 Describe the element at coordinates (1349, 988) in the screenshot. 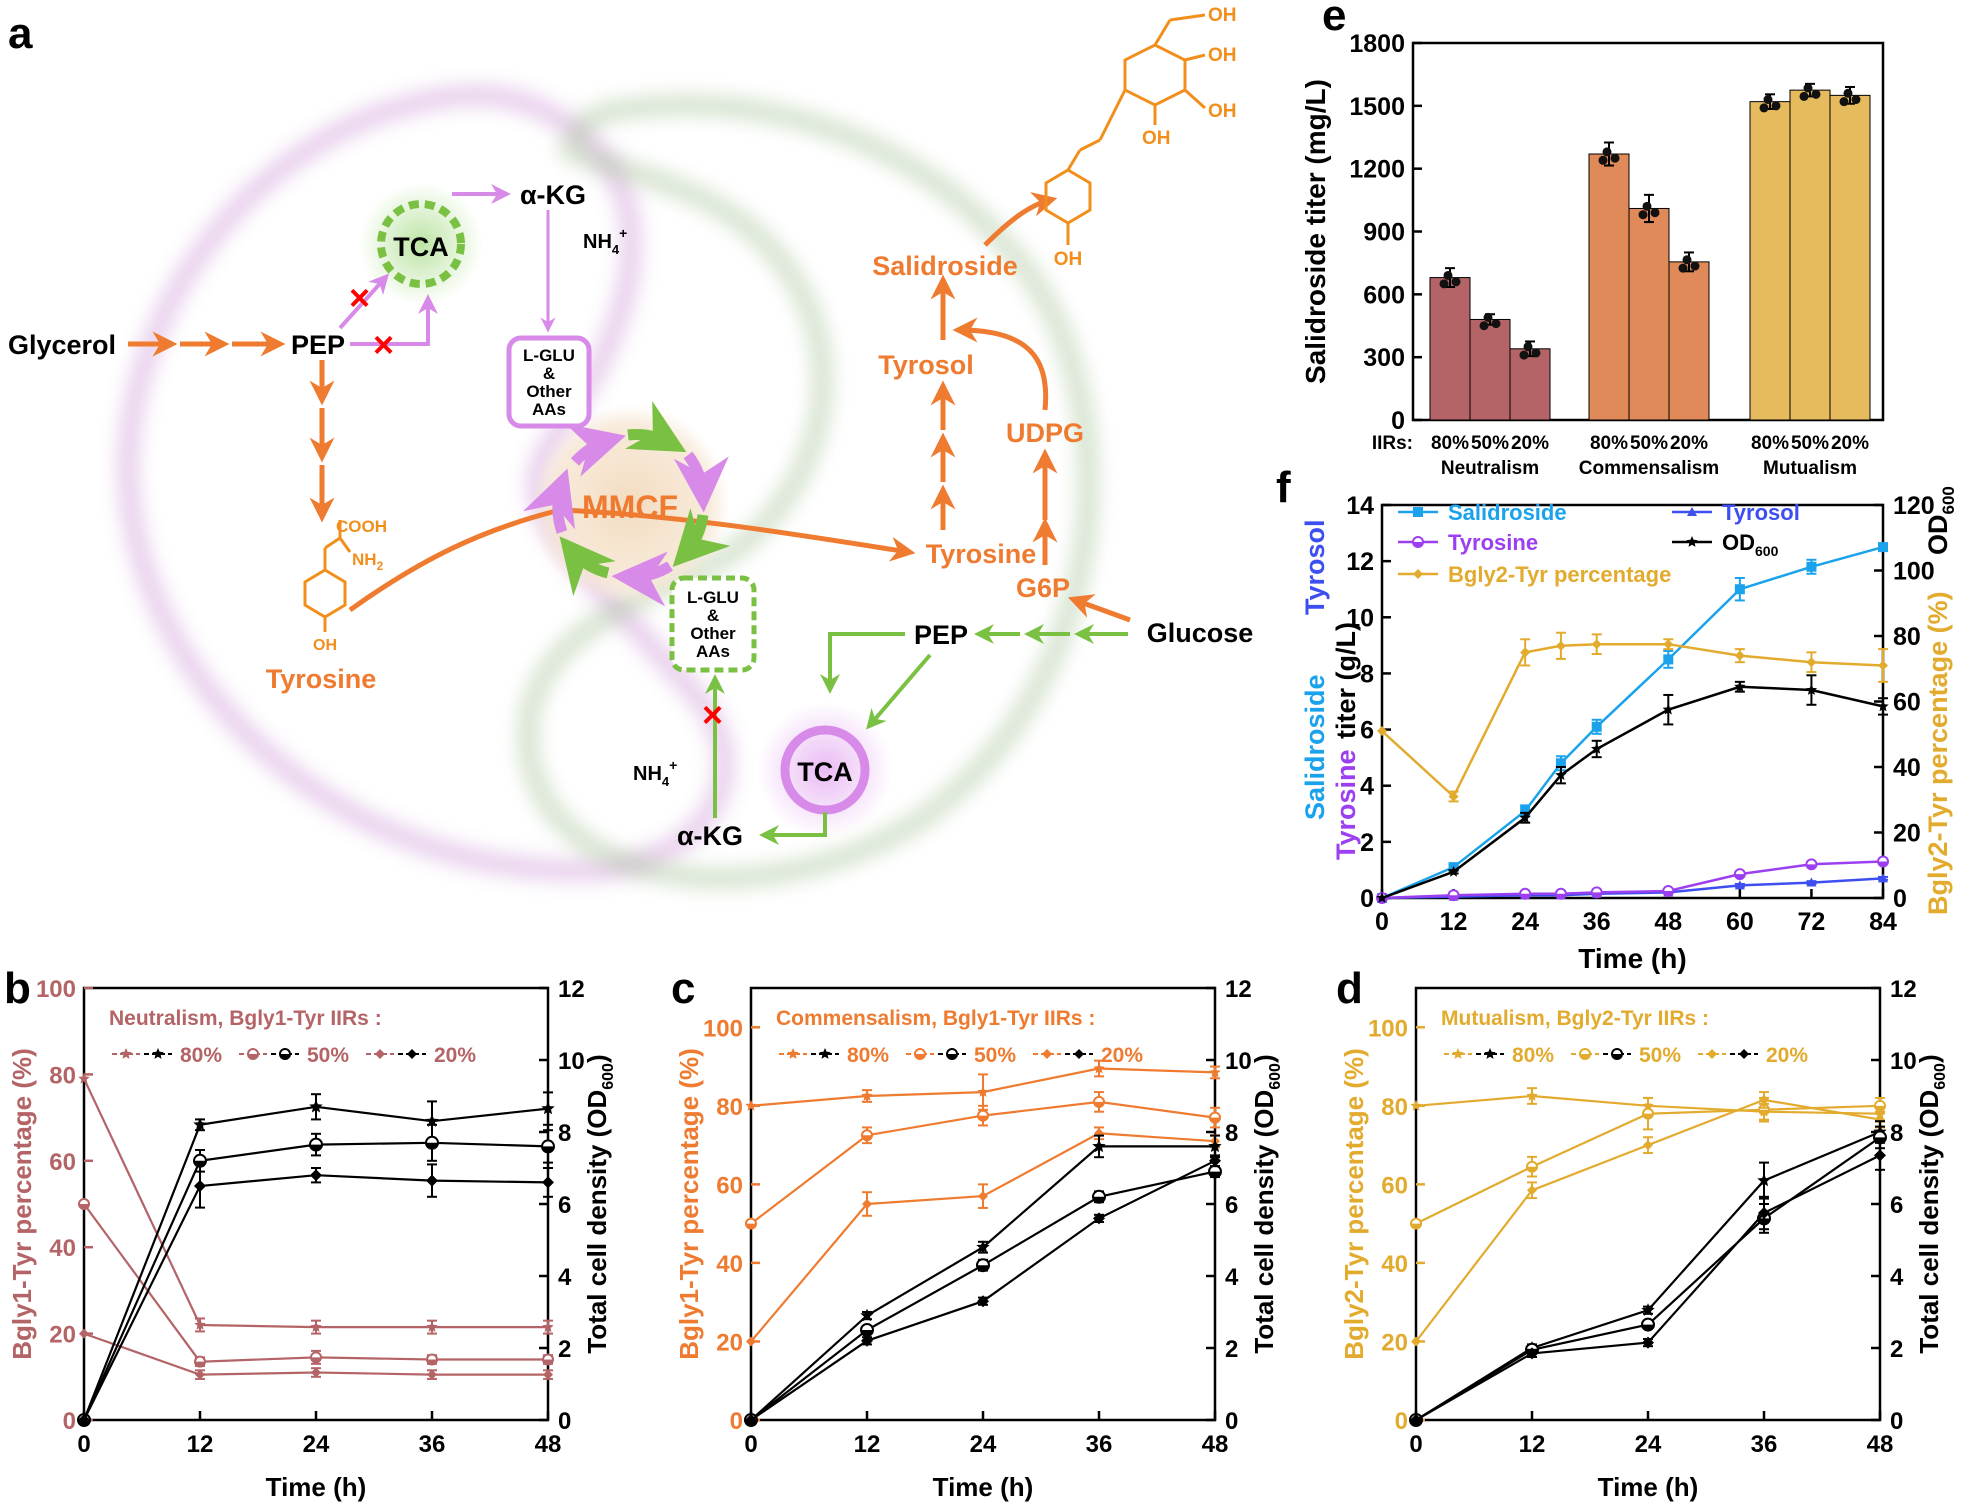

I see `chart-d-letter: d` at that location.